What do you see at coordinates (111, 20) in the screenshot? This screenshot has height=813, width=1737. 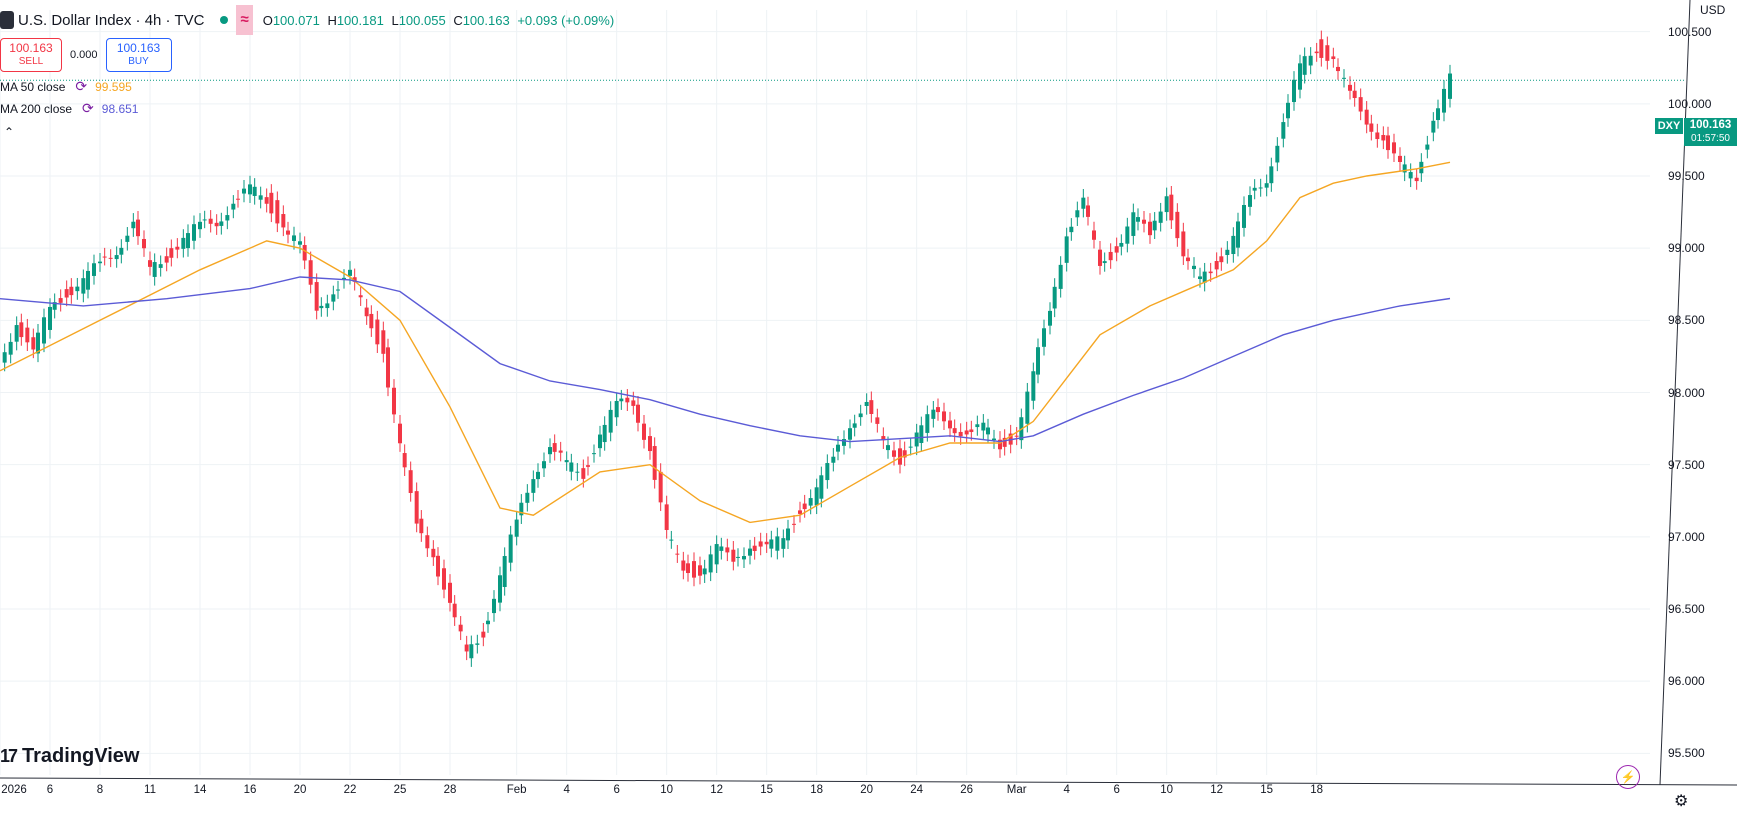 I see `symbol-title: U.S. Dollar Index · 4h · TVC` at bounding box center [111, 20].